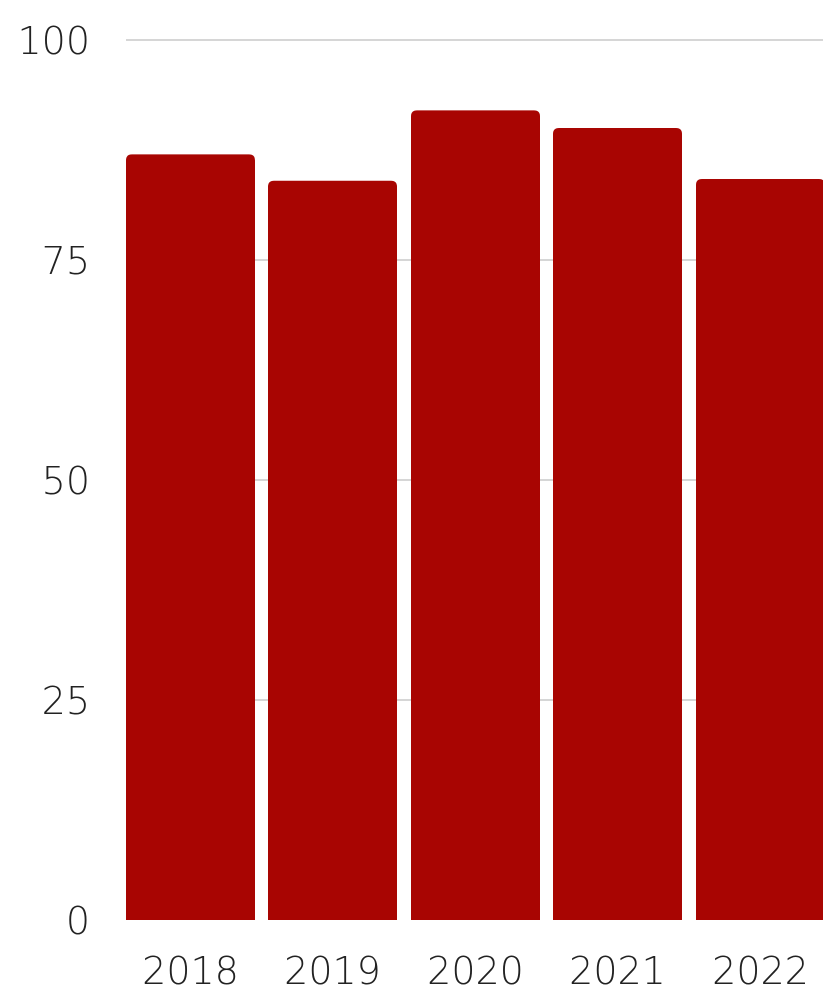  I want to click on x-tick-label: 2021, so click(617, 971).